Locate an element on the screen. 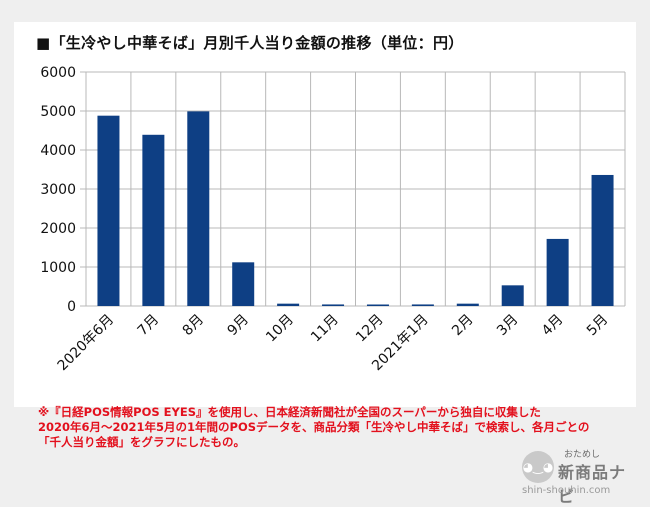  x-tick-label: 5月 is located at coordinates (598, 326).